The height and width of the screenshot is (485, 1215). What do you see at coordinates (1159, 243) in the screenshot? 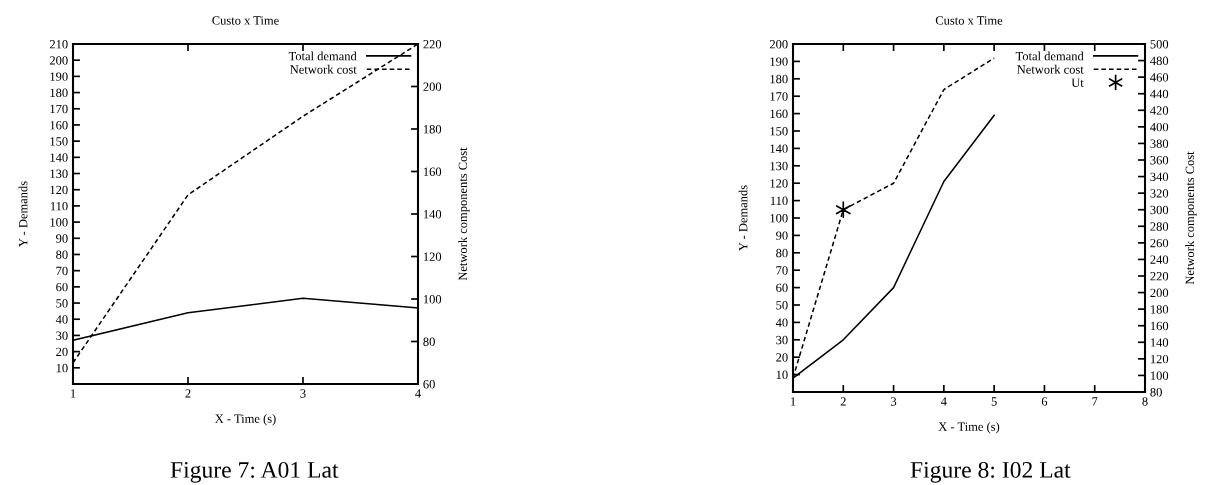
I see `y2-tick-label: 260` at bounding box center [1159, 243].